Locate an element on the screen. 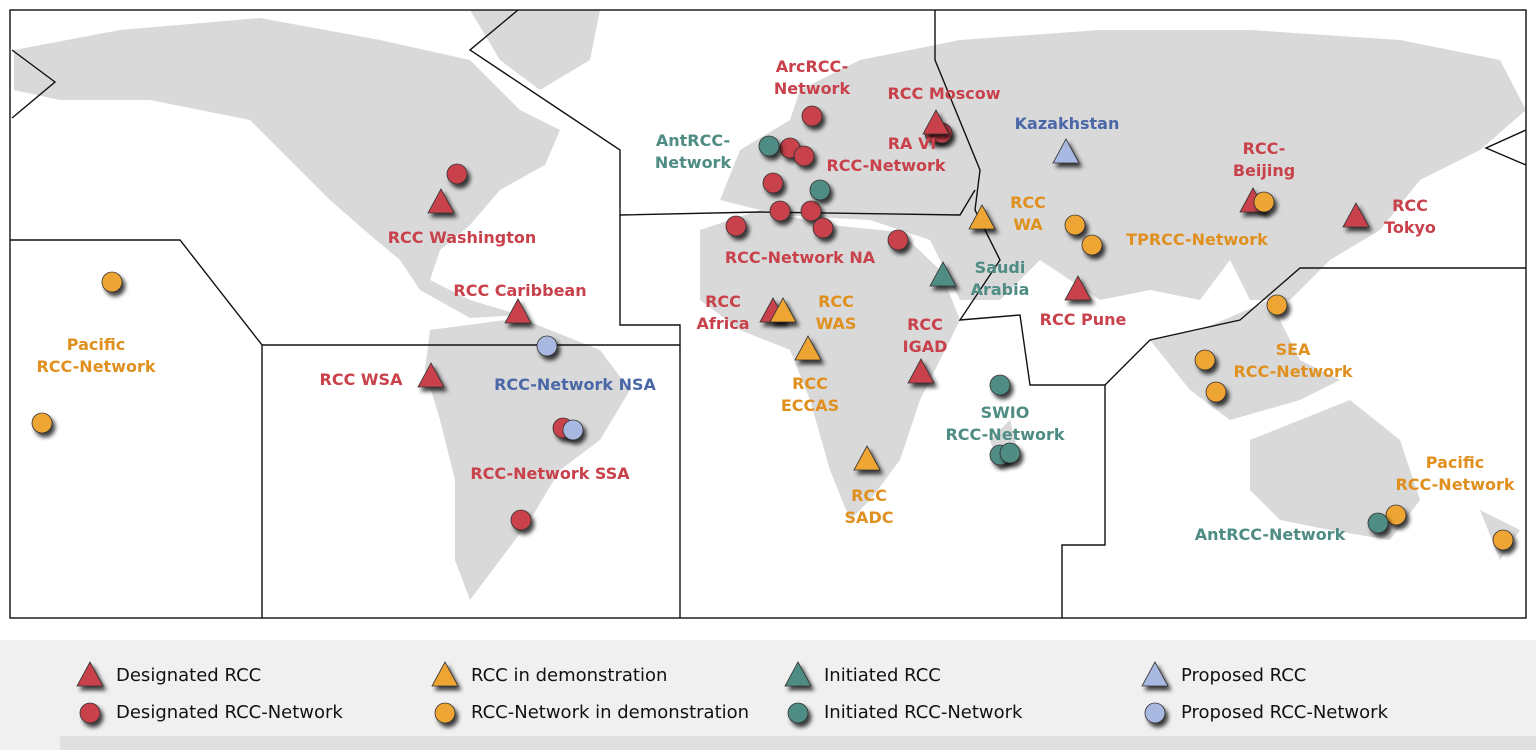 Image resolution: width=1536 pixels, height=750 pixels. place-label: RA VI is located at coordinates (912, 143).